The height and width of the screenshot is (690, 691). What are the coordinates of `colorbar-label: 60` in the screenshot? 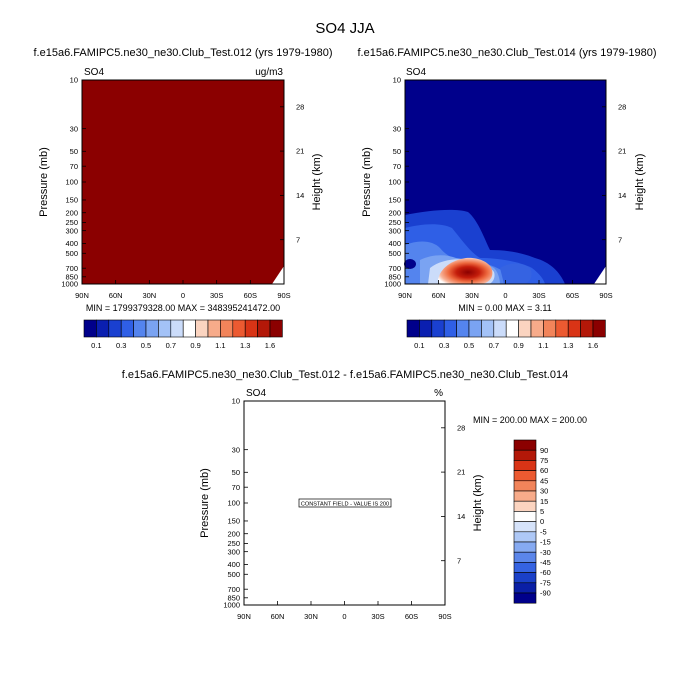 It's located at (544, 470).